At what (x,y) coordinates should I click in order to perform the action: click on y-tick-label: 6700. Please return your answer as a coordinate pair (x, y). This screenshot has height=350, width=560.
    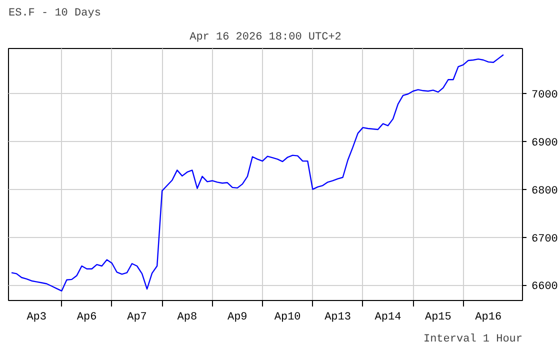
    Looking at the image, I should click on (545, 239).